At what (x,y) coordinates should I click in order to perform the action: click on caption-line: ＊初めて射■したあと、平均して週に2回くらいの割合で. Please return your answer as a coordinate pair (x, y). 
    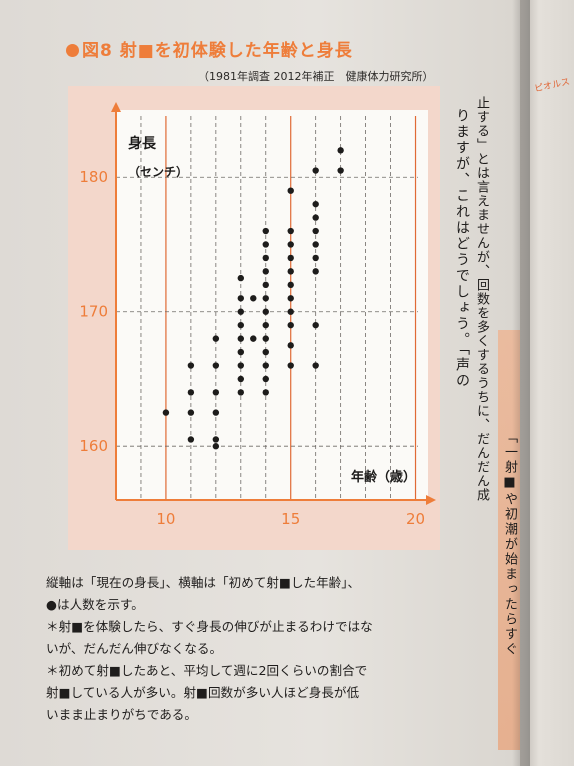
    Looking at the image, I should click on (207, 670).